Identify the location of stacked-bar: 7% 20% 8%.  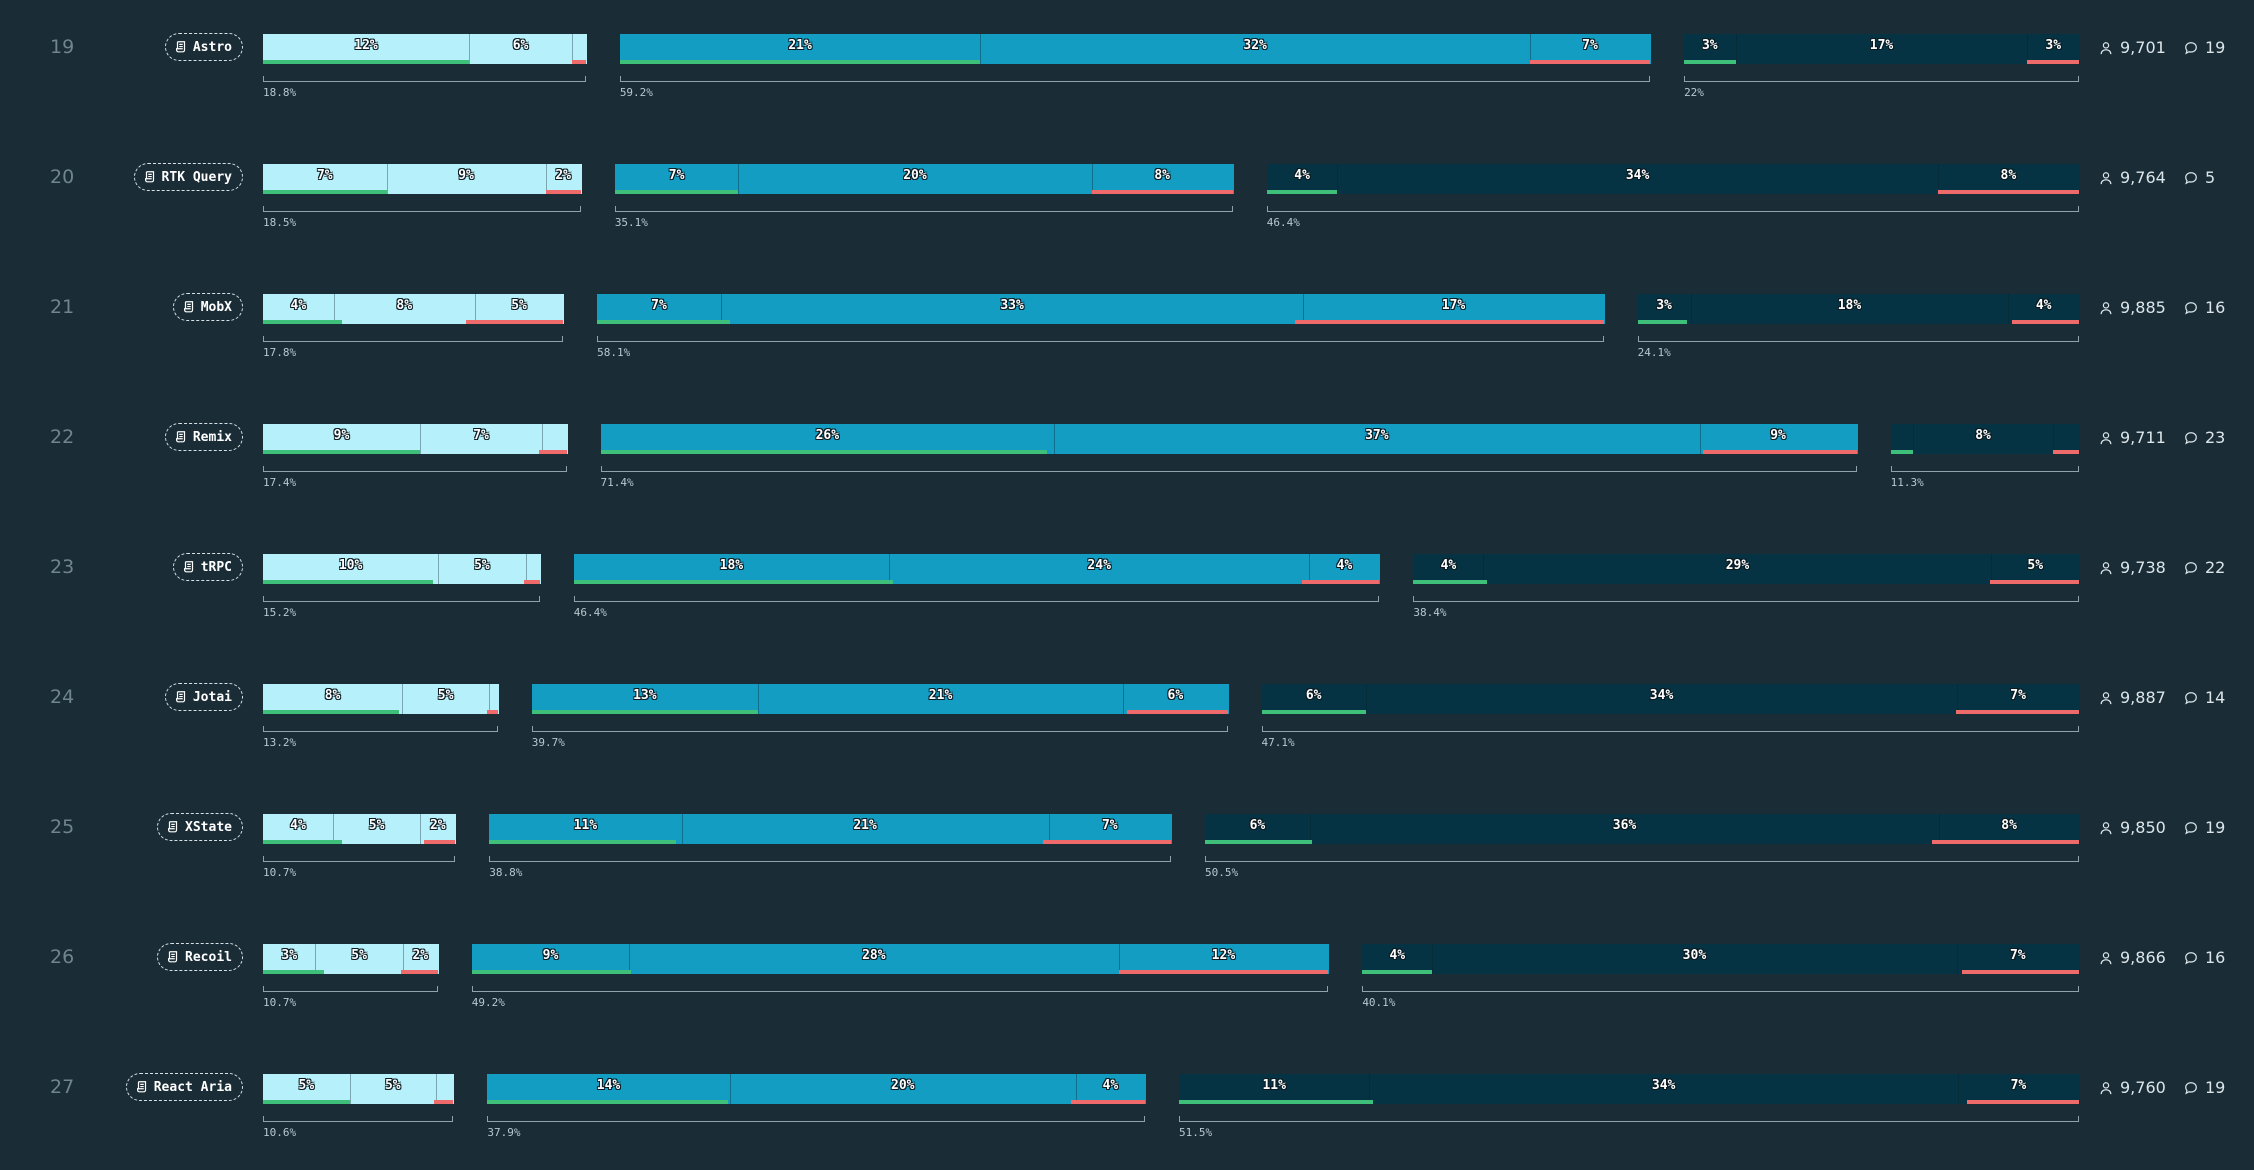
(924, 179).